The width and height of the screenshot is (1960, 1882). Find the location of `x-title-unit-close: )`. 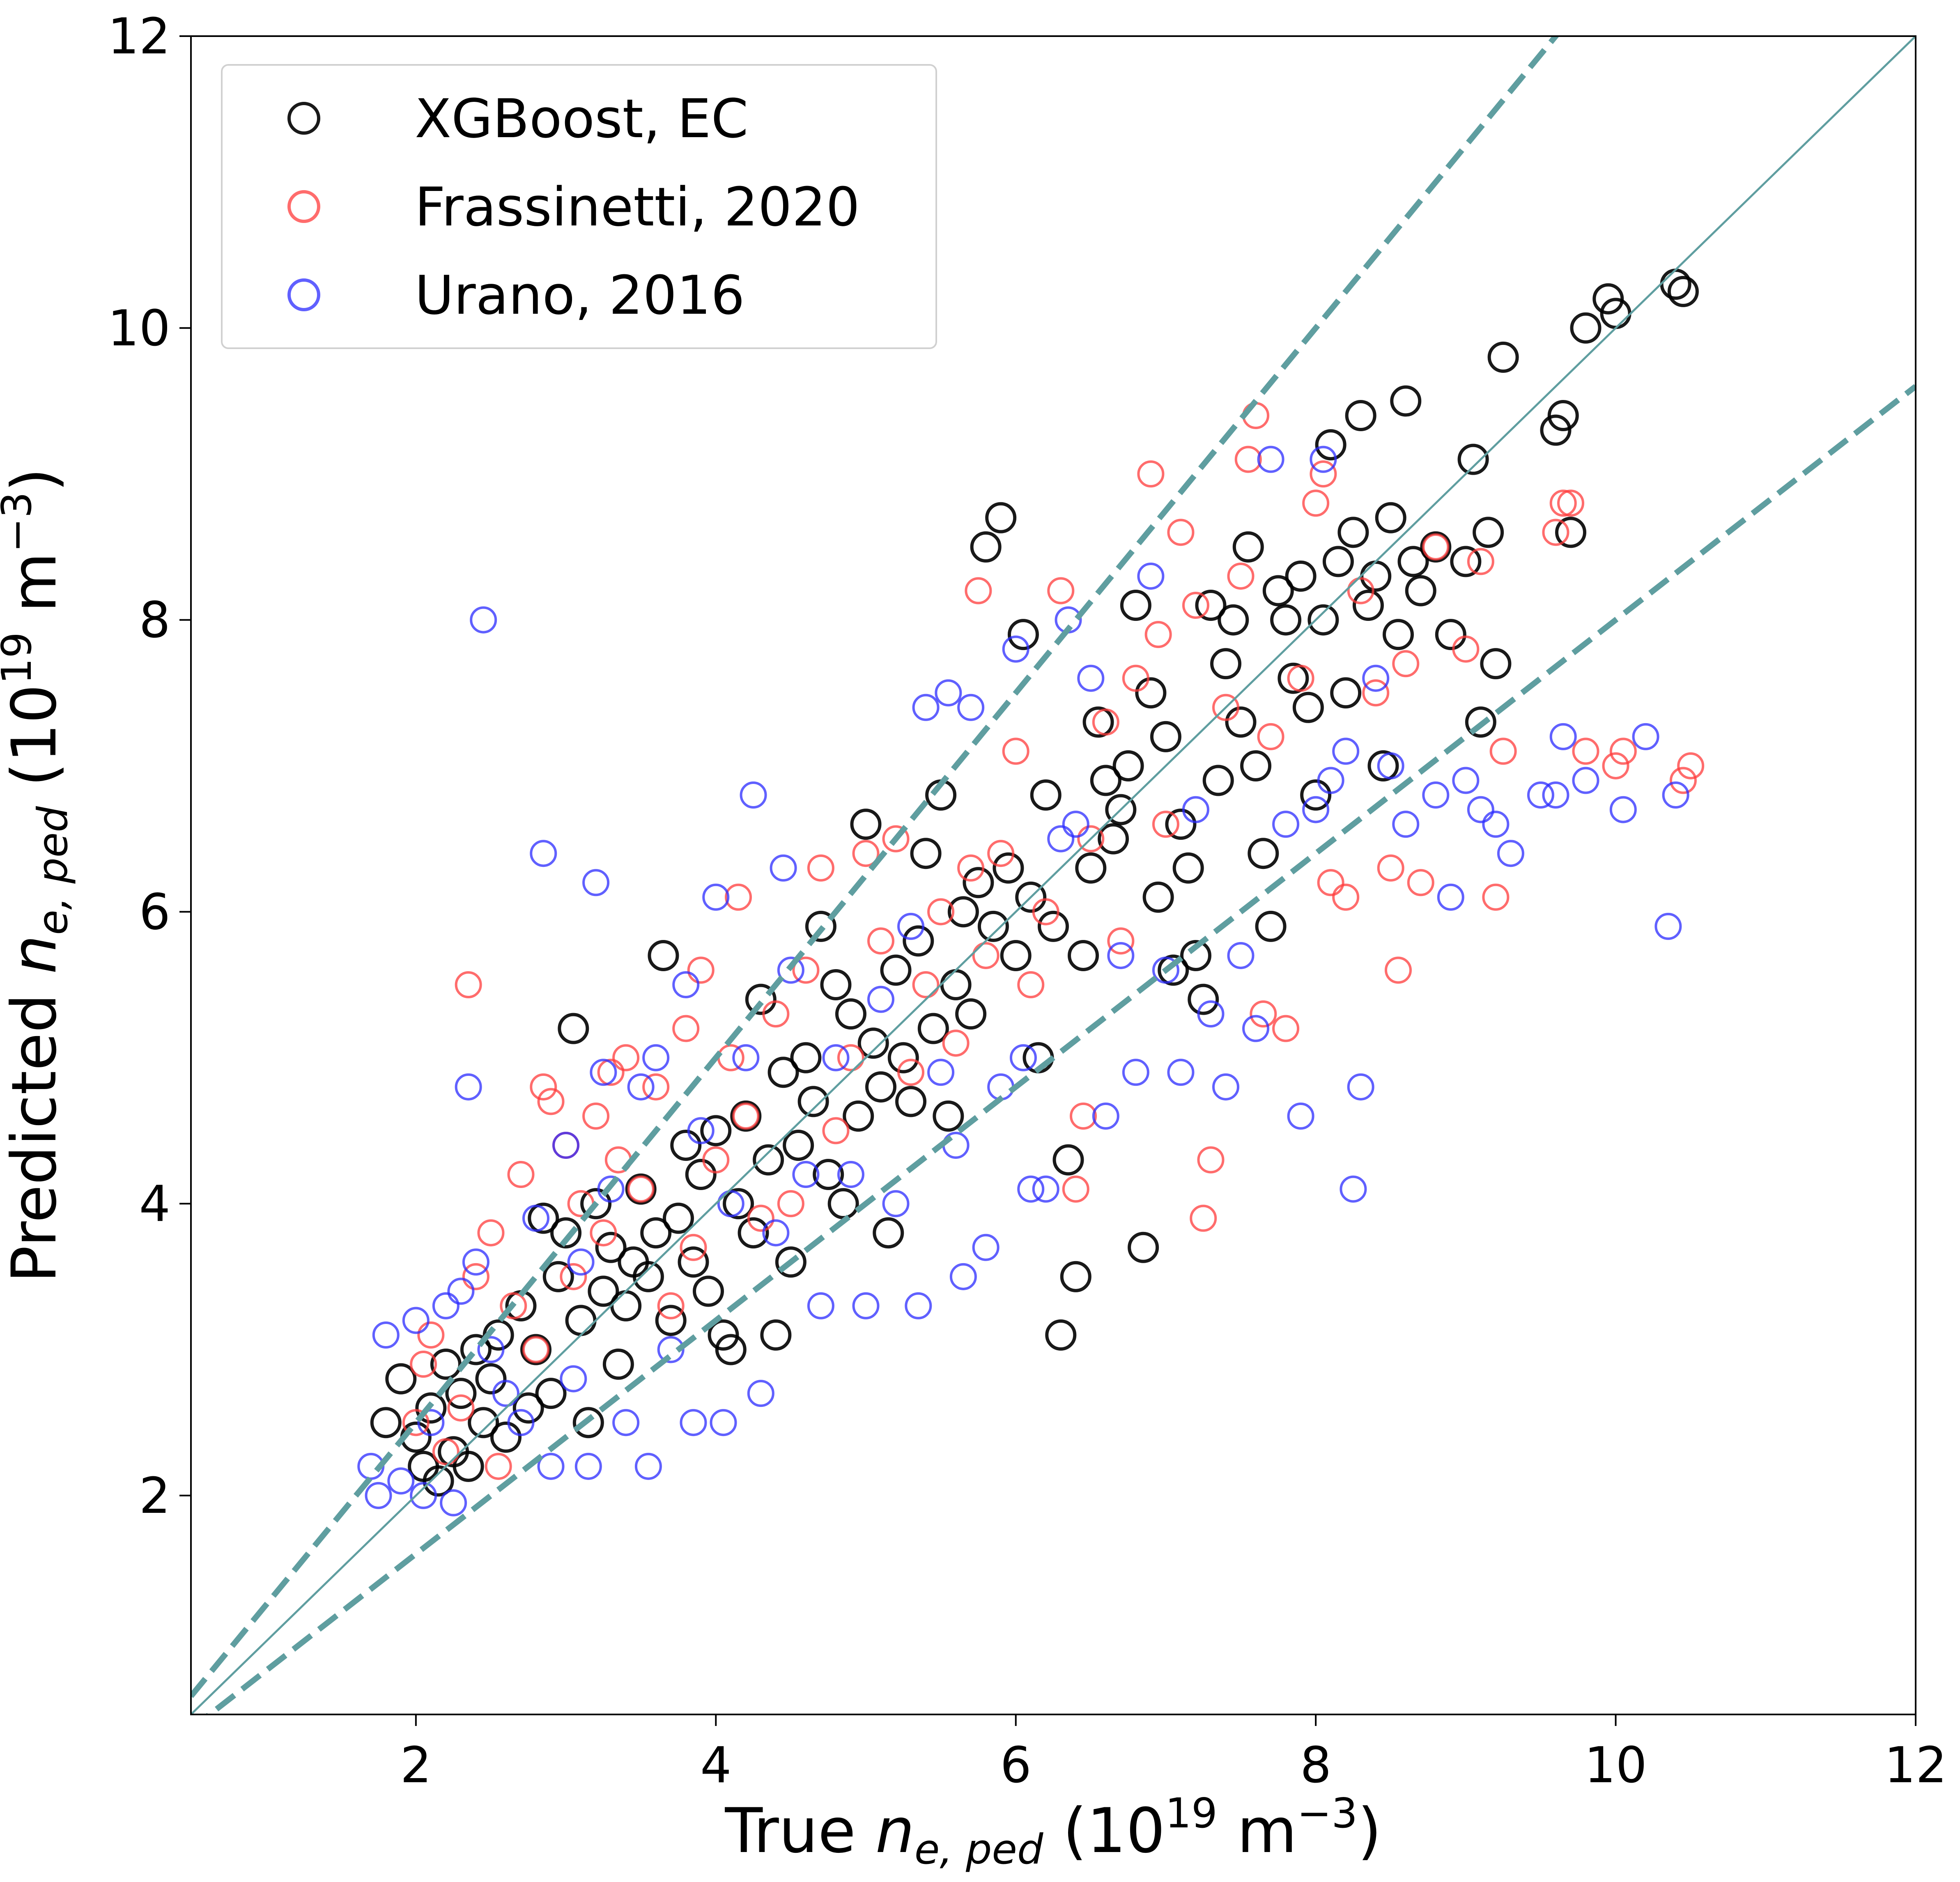

x-title-unit-close: ) is located at coordinates (1370, 1831).